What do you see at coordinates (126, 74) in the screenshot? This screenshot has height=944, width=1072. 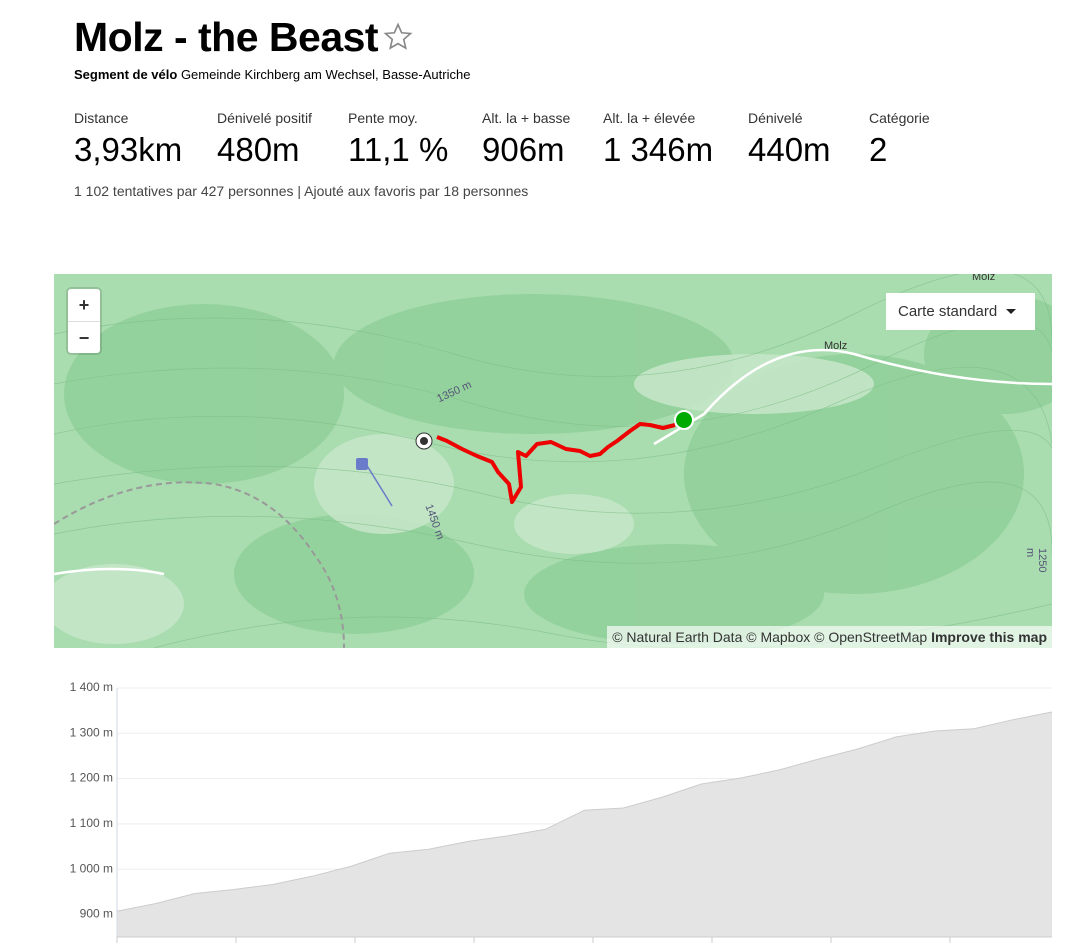 I see `segment-kind: Segment de vélo` at bounding box center [126, 74].